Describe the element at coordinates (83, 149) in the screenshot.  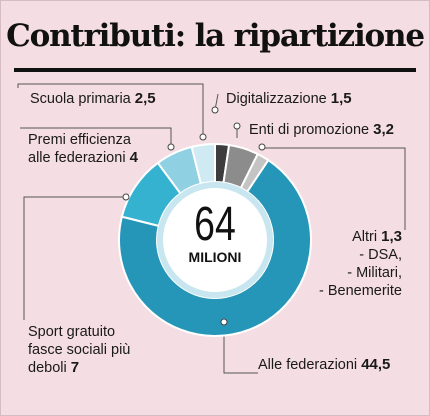
I see `label-premi-efficienza: Premi efficienza alle federazioni 4` at that location.